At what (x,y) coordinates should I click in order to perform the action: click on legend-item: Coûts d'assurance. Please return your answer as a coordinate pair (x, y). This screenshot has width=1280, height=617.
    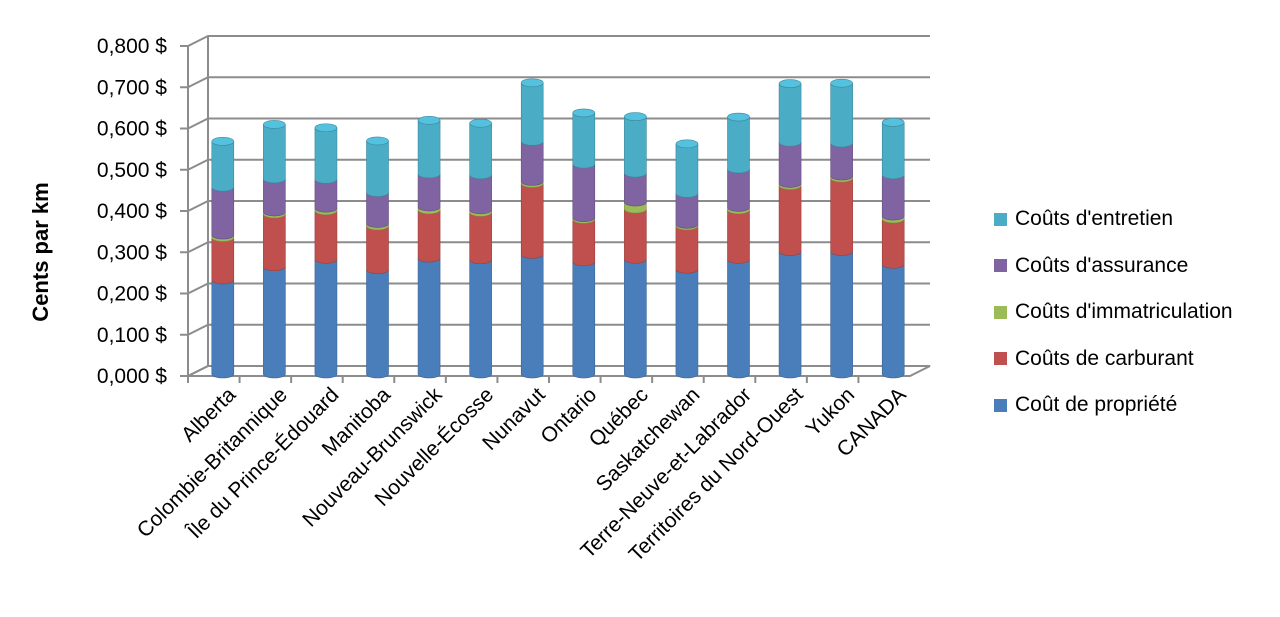
    Looking at the image, I should click on (1134, 266).